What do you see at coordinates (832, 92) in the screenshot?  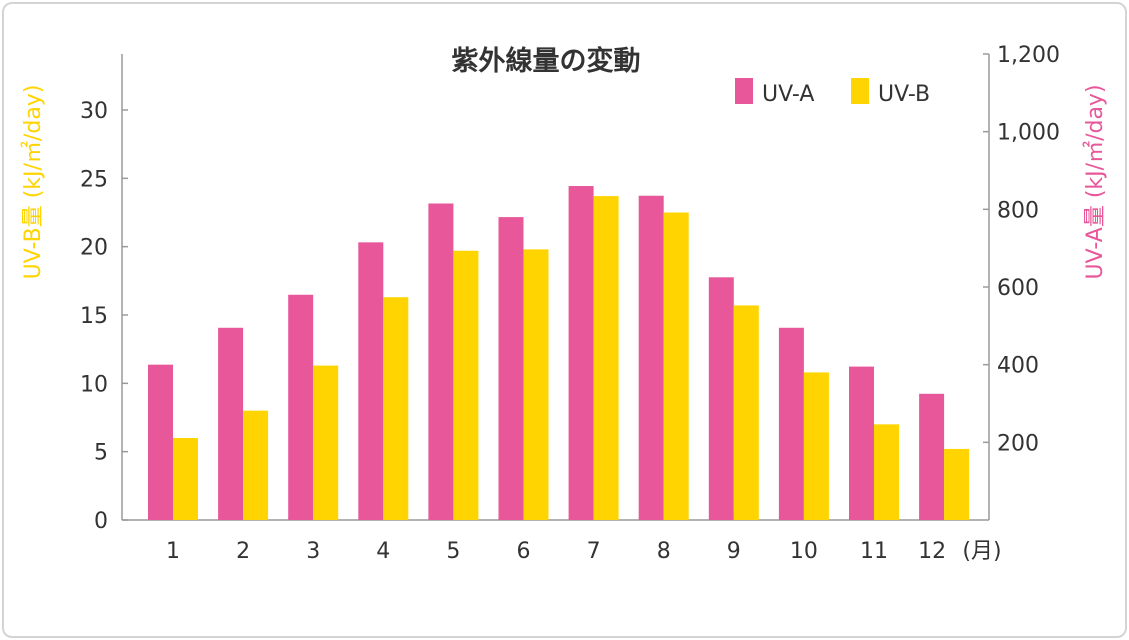 I see `legend: UV-A UV-B` at bounding box center [832, 92].